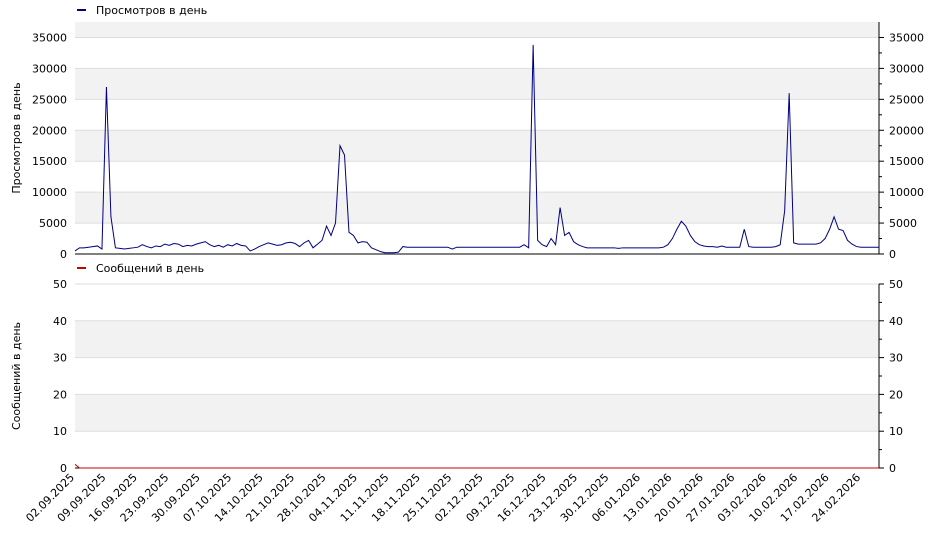 The width and height of the screenshot is (938, 548). Describe the element at coordinates (49, 99) in the screenshot. I see `y-tick-label: 25000` at that location.